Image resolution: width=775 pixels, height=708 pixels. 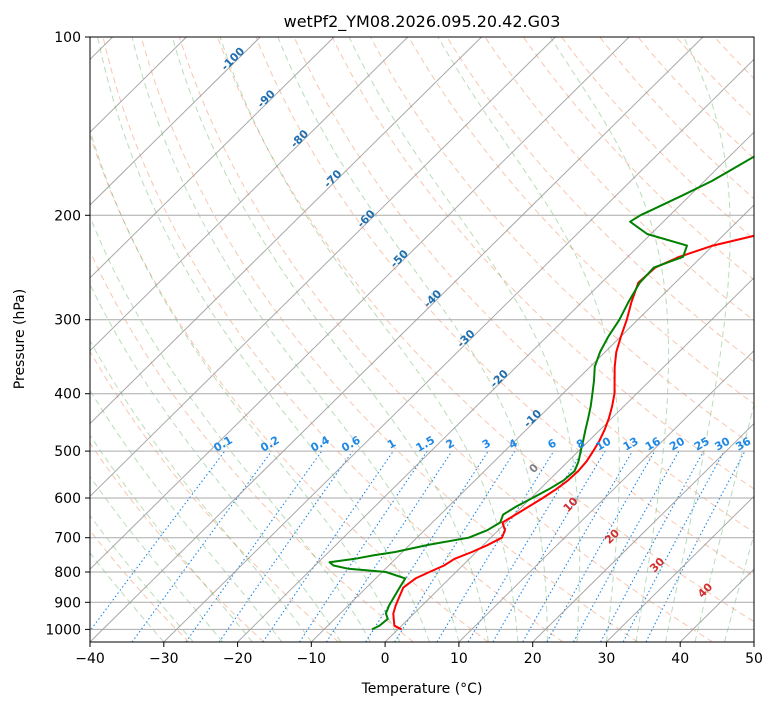 I want to click on x-tick-label: −20, so click(x=238, y=659).